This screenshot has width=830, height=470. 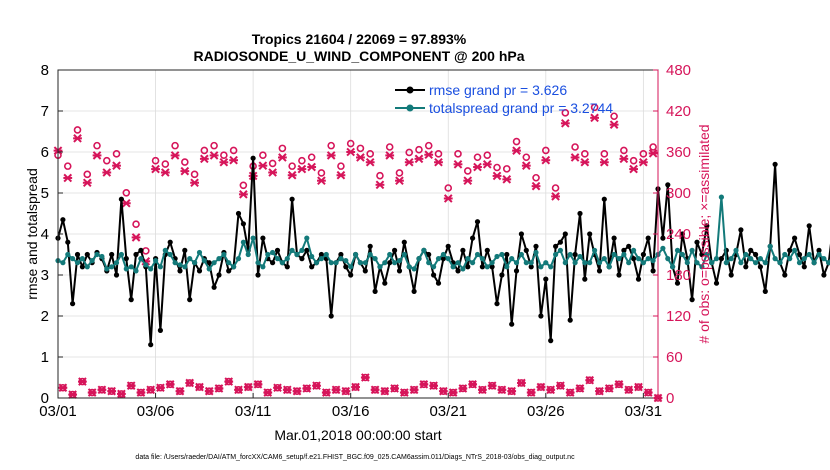 What do you see at coordinates (52, 234) in the screenshot?
I see `left-axis: 0 1 2 3 4 5 6 7 8` at bounding box center [52, 234].